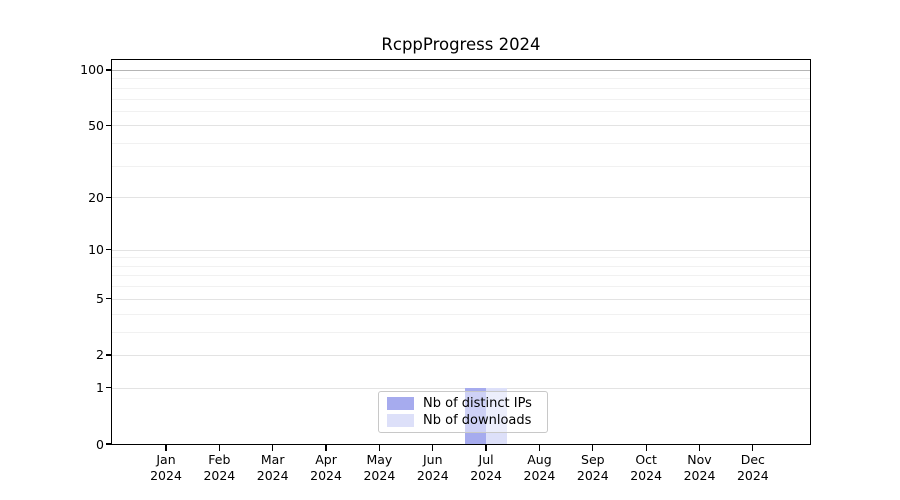  I want to click on x-tick-label: Oct 2024, so click(646, 468).